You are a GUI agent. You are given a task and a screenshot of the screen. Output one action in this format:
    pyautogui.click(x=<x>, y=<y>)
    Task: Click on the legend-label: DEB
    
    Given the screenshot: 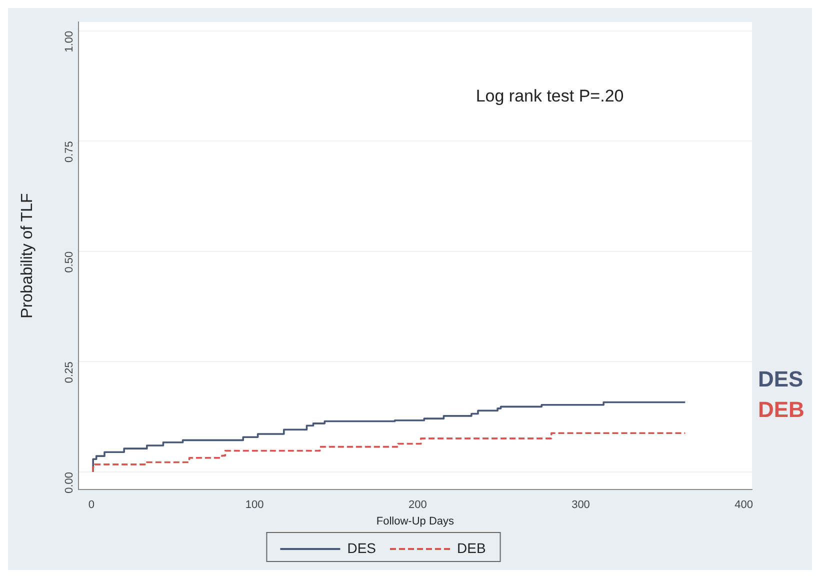 What is the action you would take?
    pyautogui.click(x=471, y=548)
    